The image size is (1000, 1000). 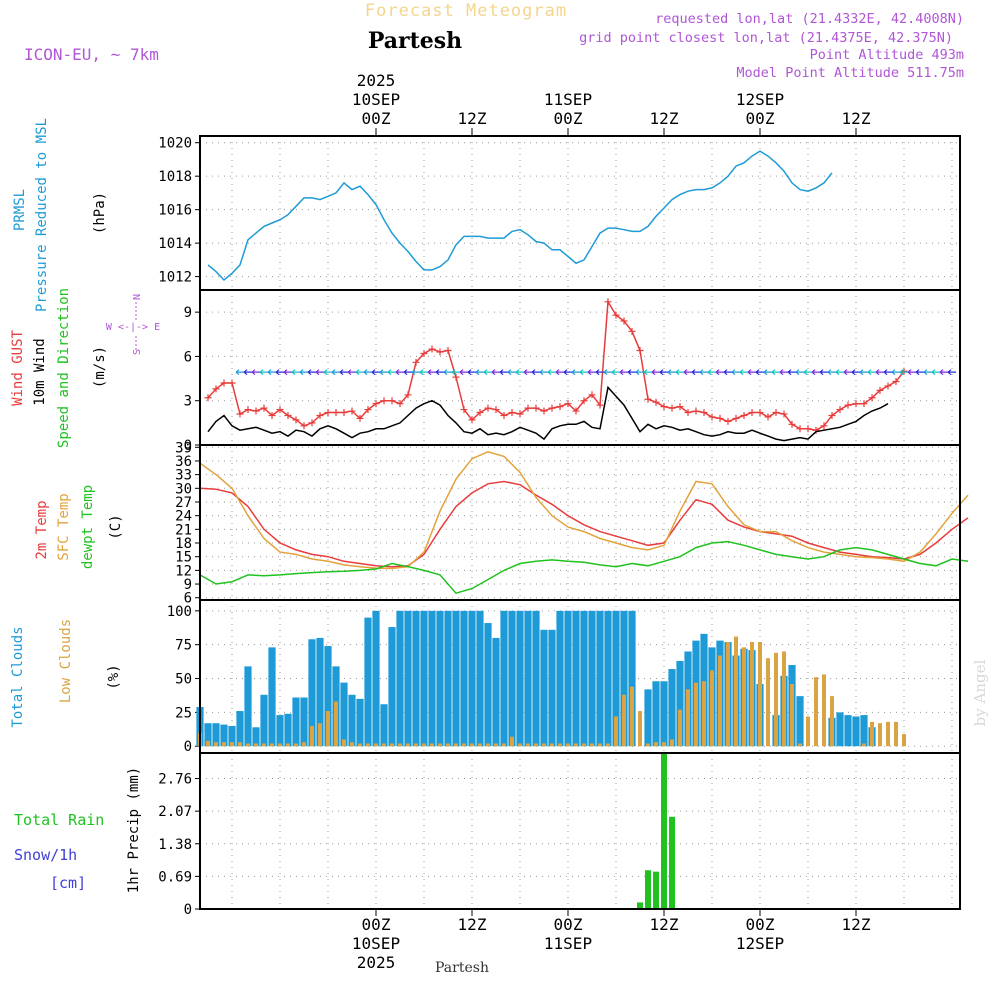 I want to click on compass-n: N, so click(x=137, y=297).